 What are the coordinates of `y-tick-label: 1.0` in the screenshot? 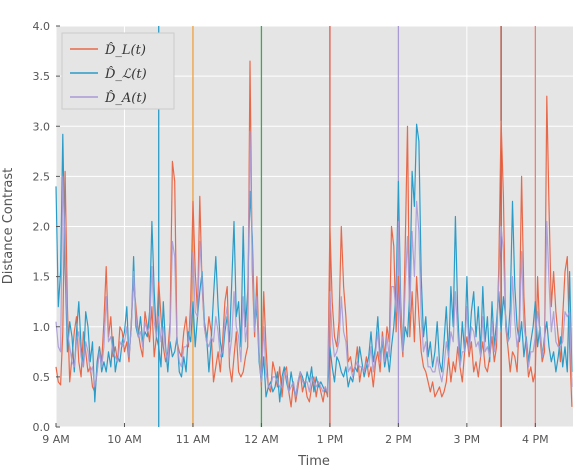 It's located at (42, 327).